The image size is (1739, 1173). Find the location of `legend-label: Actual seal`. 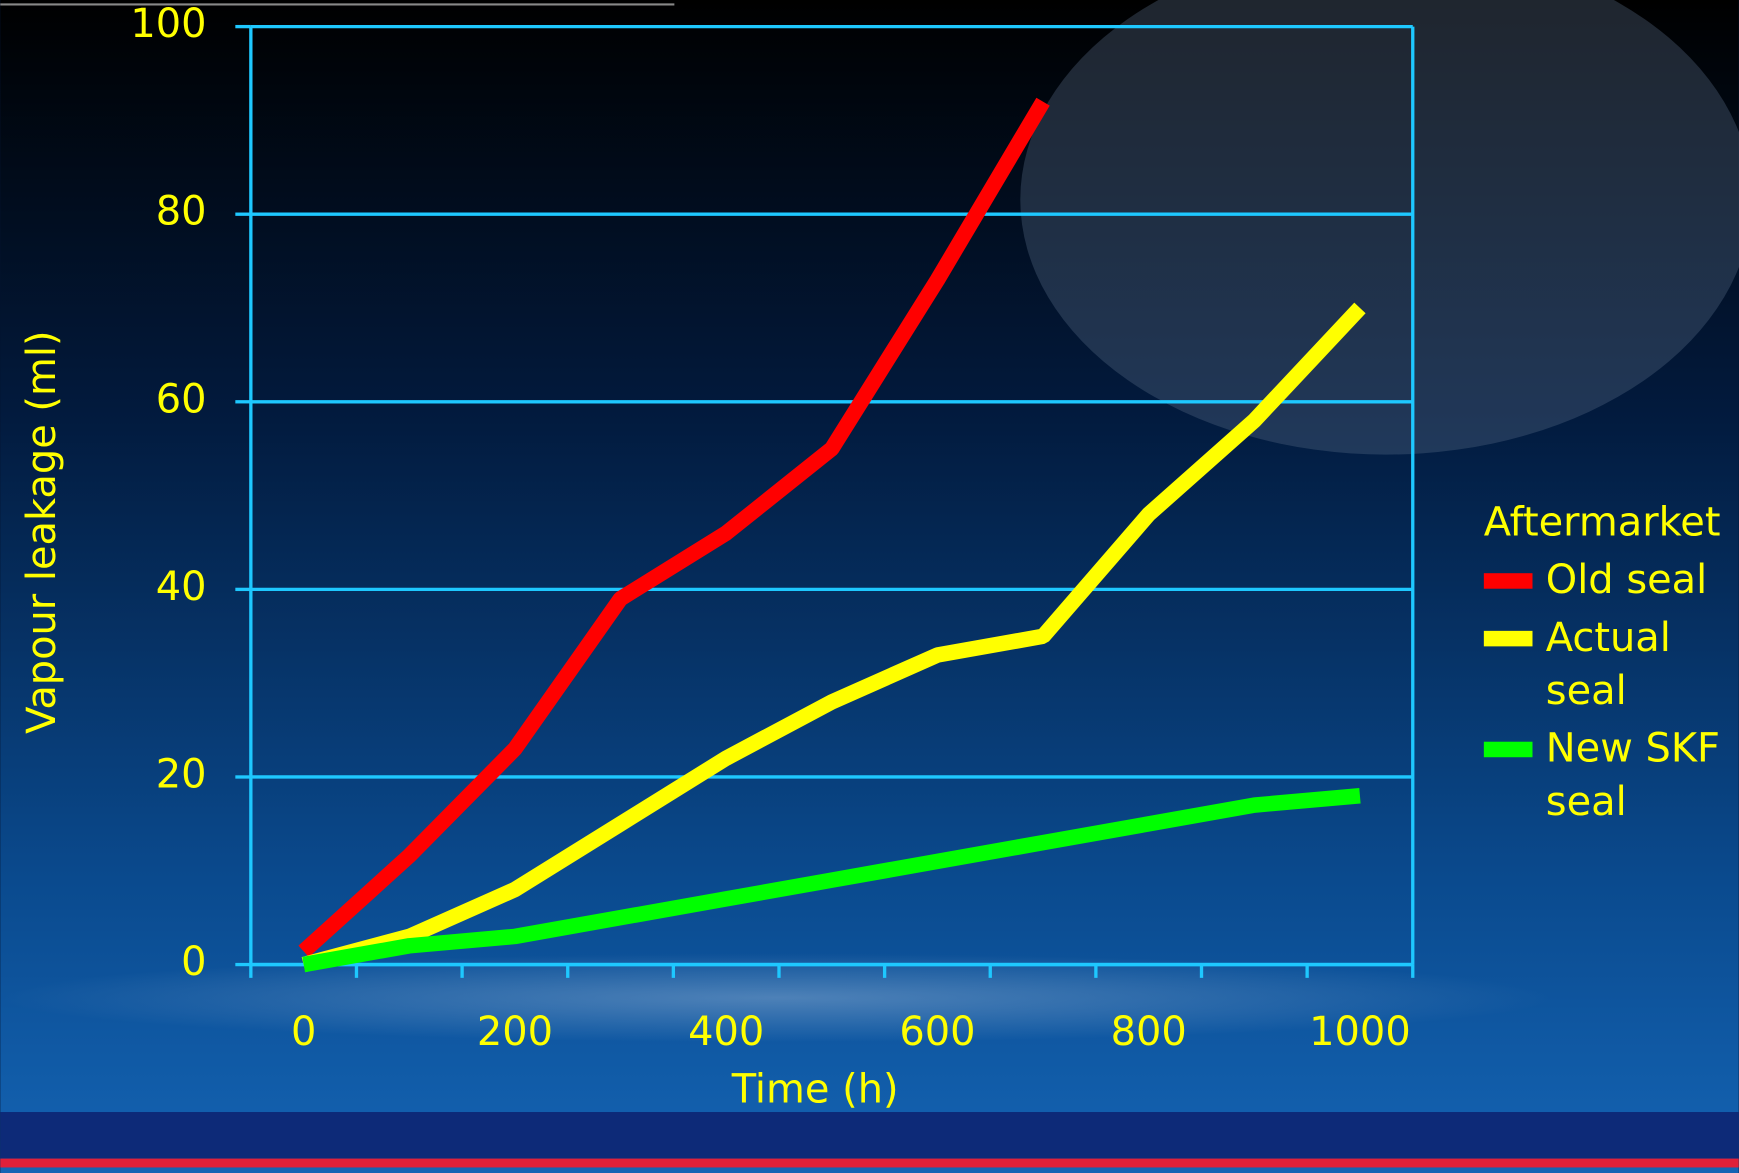

legend-label: Actual seal is located at coordinates (1608, 664).